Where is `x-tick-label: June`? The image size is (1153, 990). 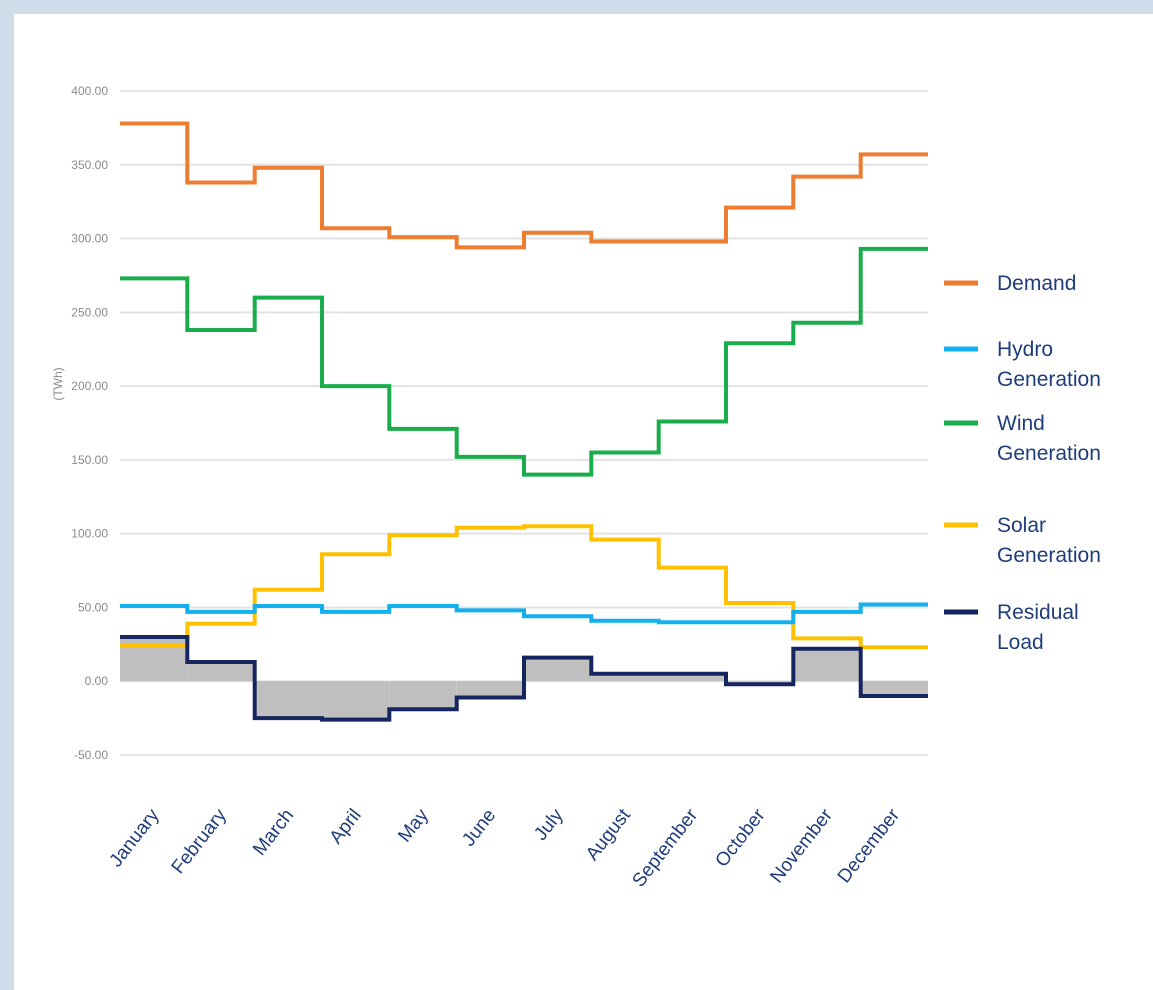 x-tick-label: June is located at coordinates (479, 827).